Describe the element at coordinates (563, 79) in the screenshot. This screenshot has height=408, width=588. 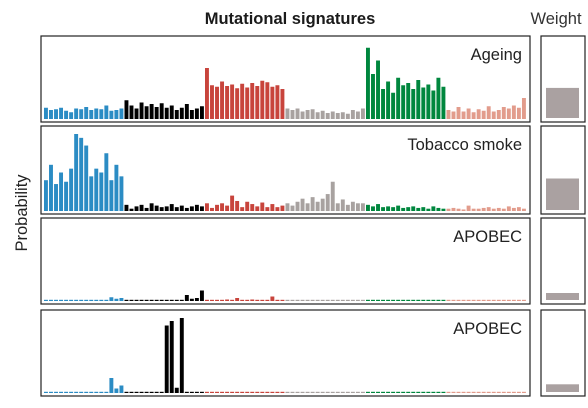
I see `weight-frame` at that location.